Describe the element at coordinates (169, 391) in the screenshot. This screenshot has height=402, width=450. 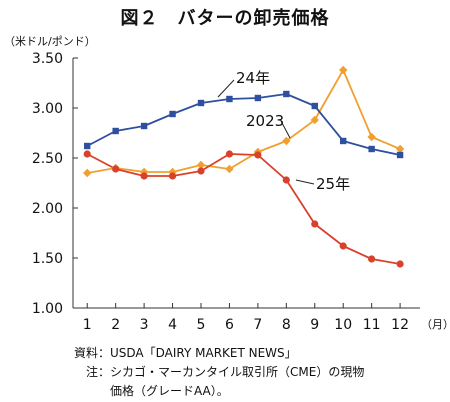
I see `note-continuation: 価格（グレードAA）。` at that location.